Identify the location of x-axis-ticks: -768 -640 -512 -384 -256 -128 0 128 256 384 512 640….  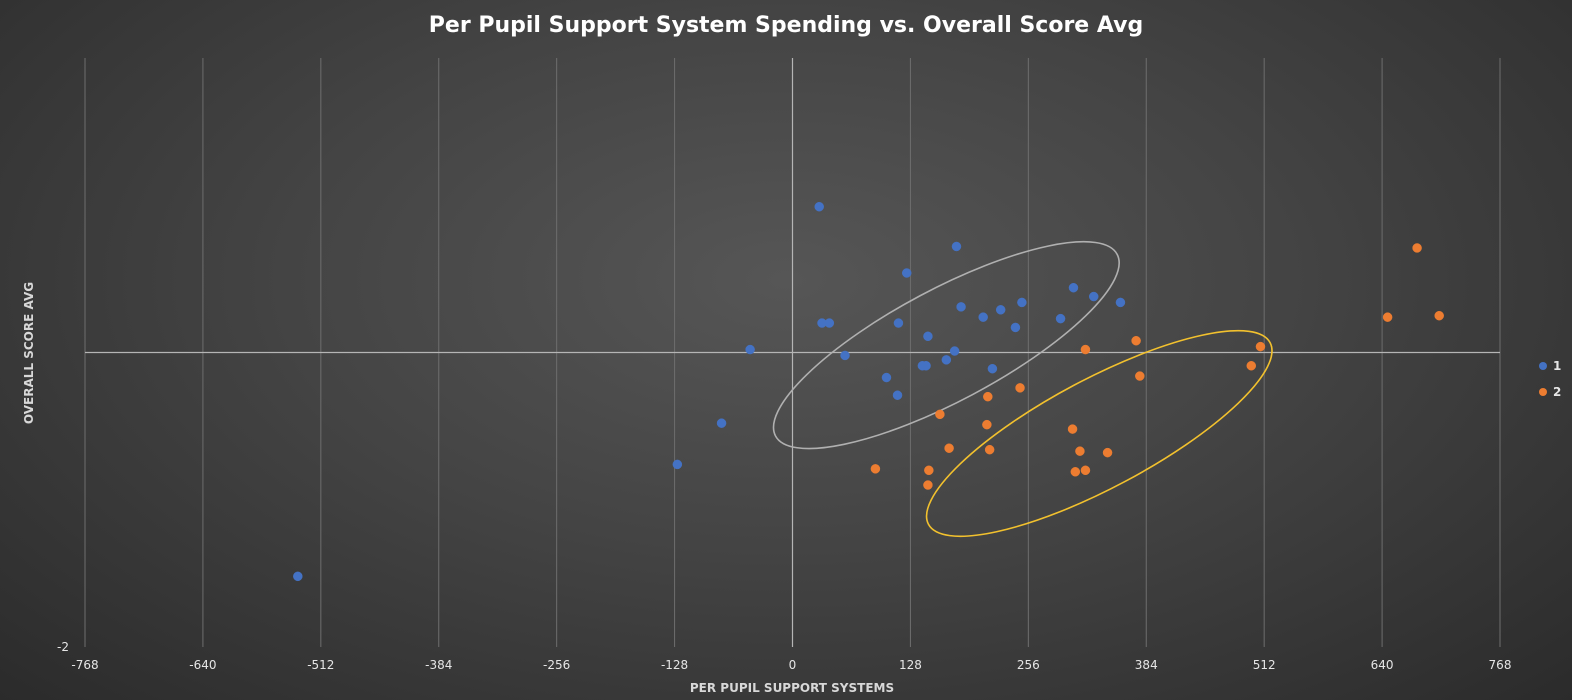
(791, 665).